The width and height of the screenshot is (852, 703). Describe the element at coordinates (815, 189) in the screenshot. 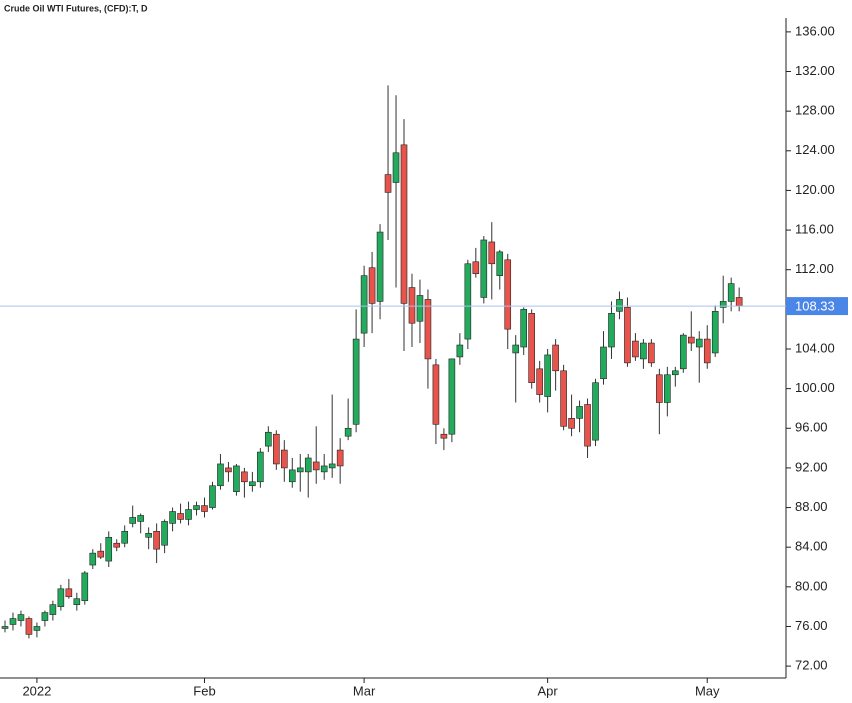

I see `y-tick-label: 120.00` at that location.